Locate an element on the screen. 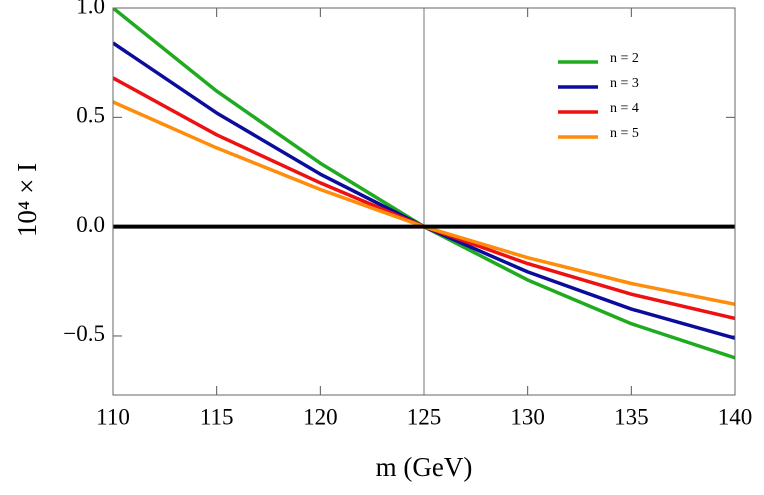  x-tick-label: 140 is located at coordinates (735, 416).